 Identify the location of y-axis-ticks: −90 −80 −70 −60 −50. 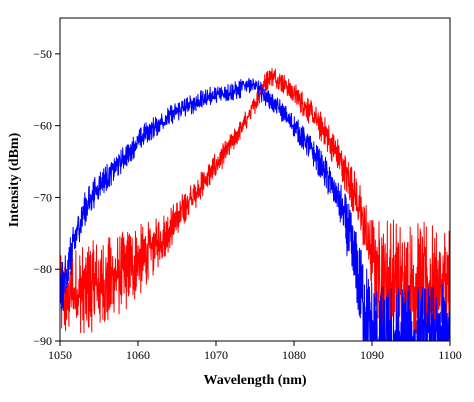
(46, 197).